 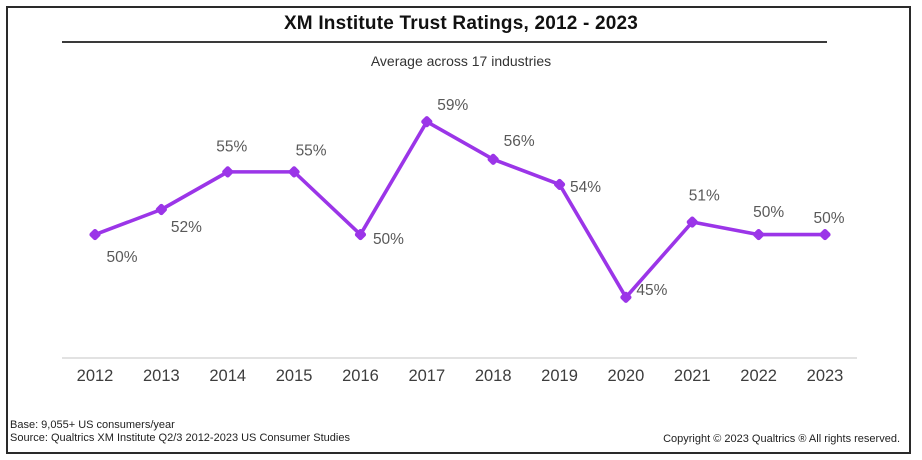 What do you see at coordinates (231, 146) in the screenshot?
I see `data-label-2014: 55%` at bounding box center [231, 146].